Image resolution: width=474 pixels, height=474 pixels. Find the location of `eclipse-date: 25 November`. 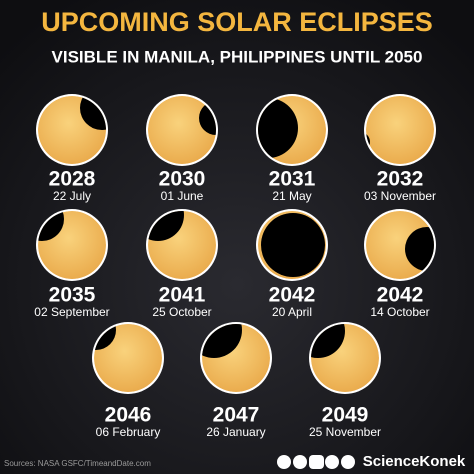

eclipse-date: 25 November is located at coordinates (345, 432).